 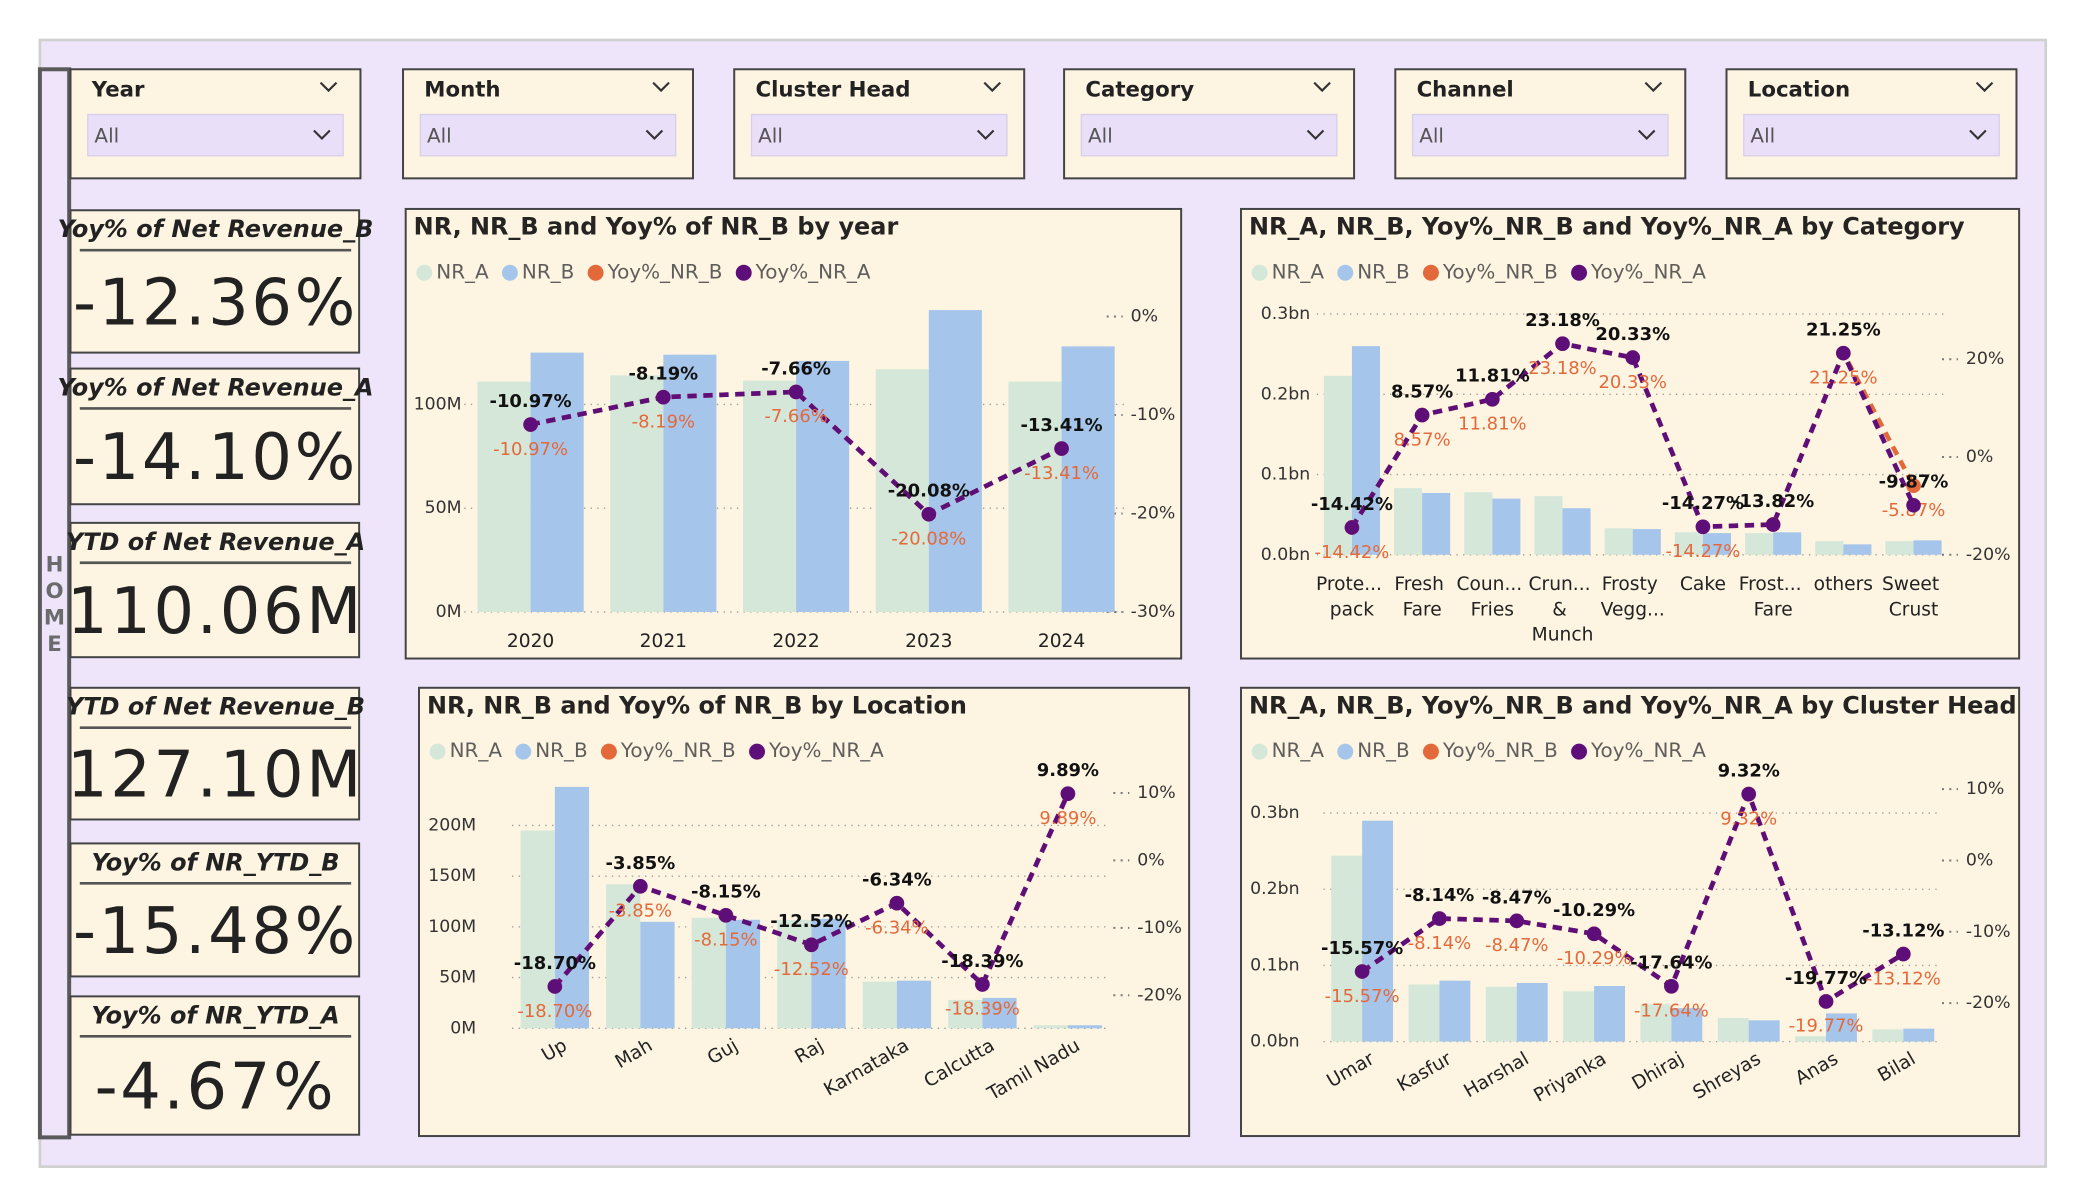 I want to click on kpi-card, so click(x=215, y=910).